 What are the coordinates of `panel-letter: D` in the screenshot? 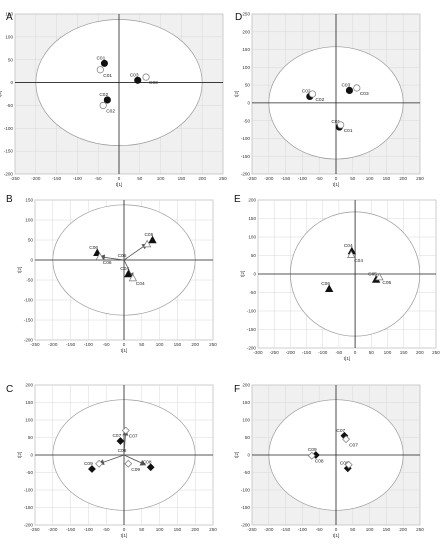 It's located at (238, 17).